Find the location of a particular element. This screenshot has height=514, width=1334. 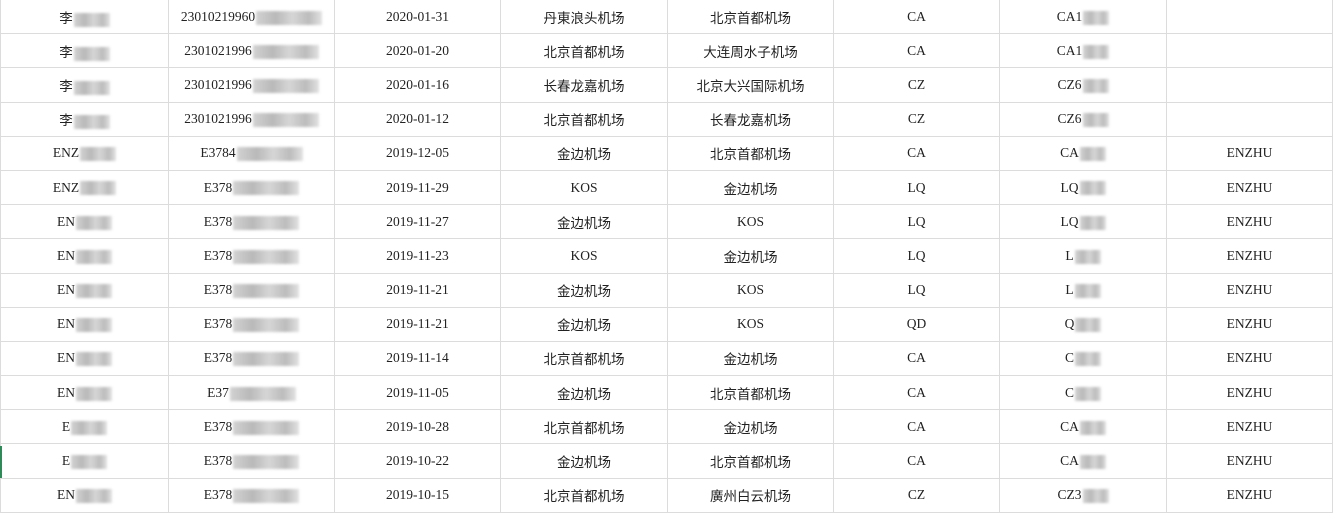

cell-date: 2019-12-05 is located at coordinates (417, 153).